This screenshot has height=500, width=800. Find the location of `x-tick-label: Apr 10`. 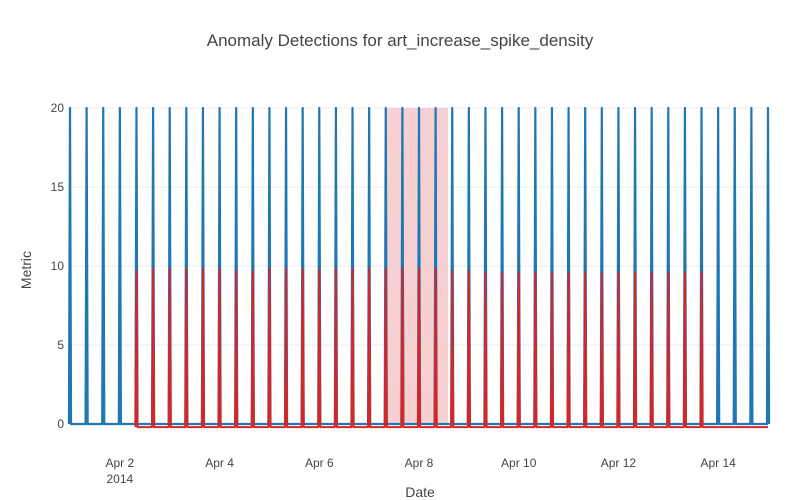

x-tick-label: Apr 10 is located at coordinates (519, 463).